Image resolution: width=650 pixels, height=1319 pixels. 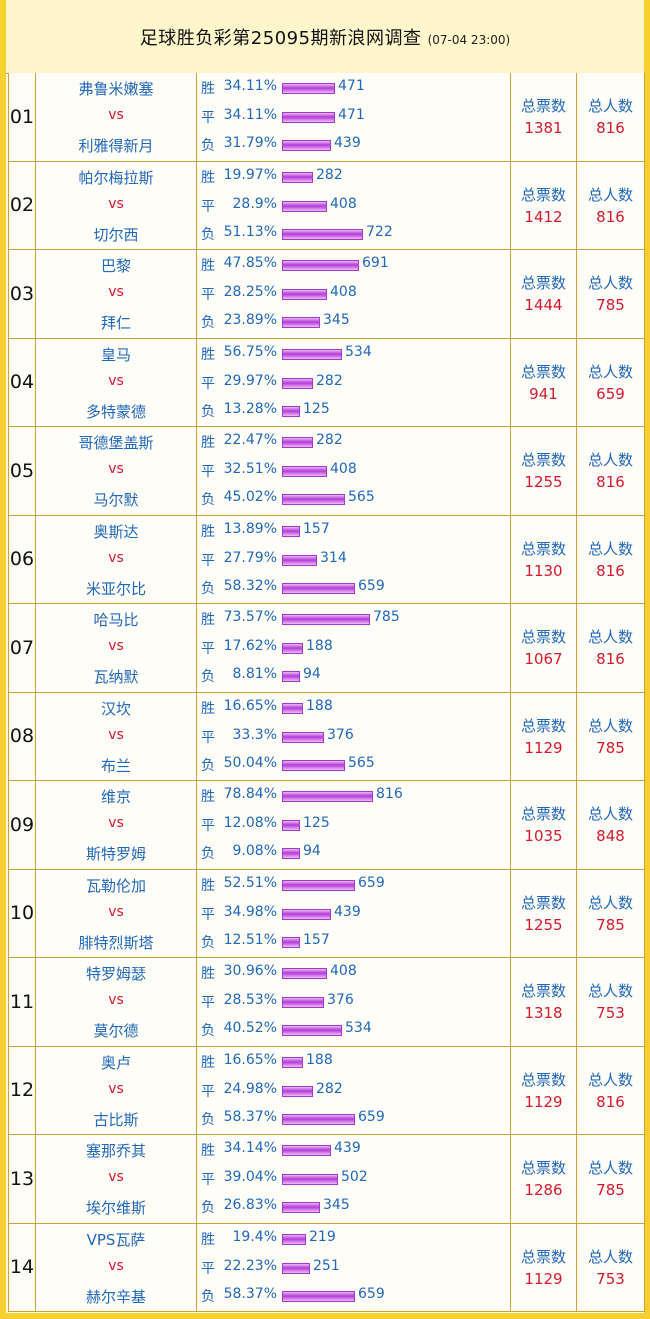 I want to click on away-team: 马尔默, so click(x=116, y=500).